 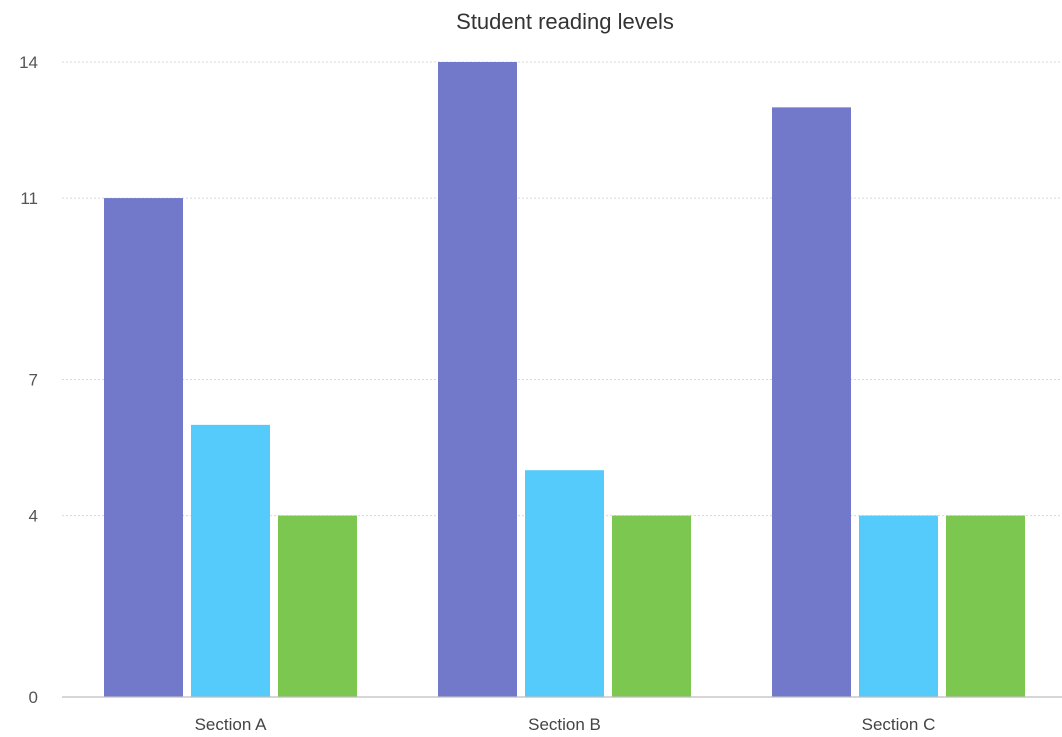 I want to click on y-tick-label: 4, so click(x=33, y=516).